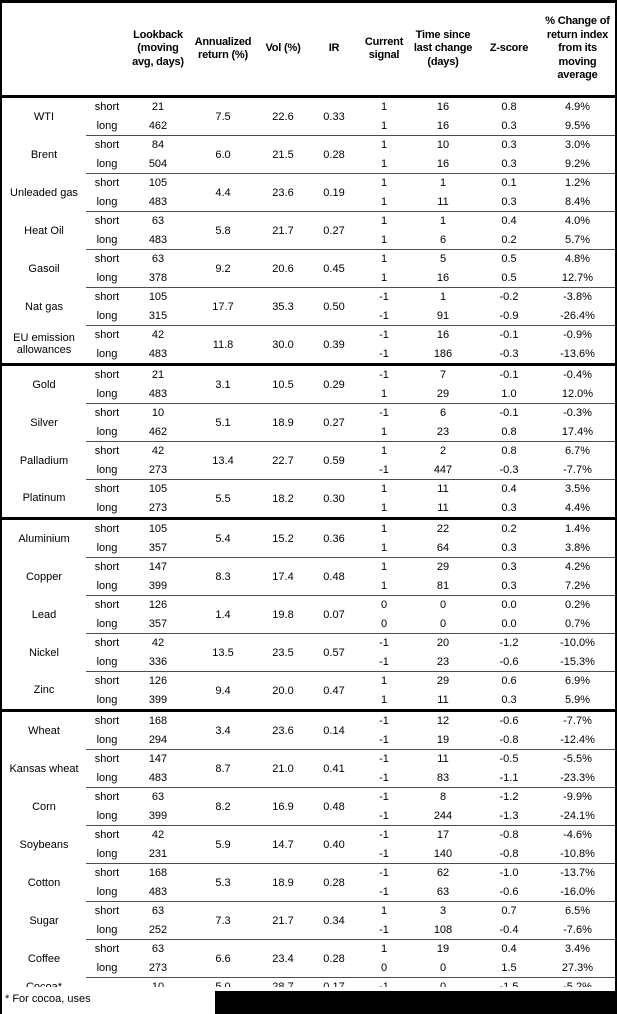 The image size is (617, 1014). I want to click on zscore-value: -0.5, so click(509, 759).